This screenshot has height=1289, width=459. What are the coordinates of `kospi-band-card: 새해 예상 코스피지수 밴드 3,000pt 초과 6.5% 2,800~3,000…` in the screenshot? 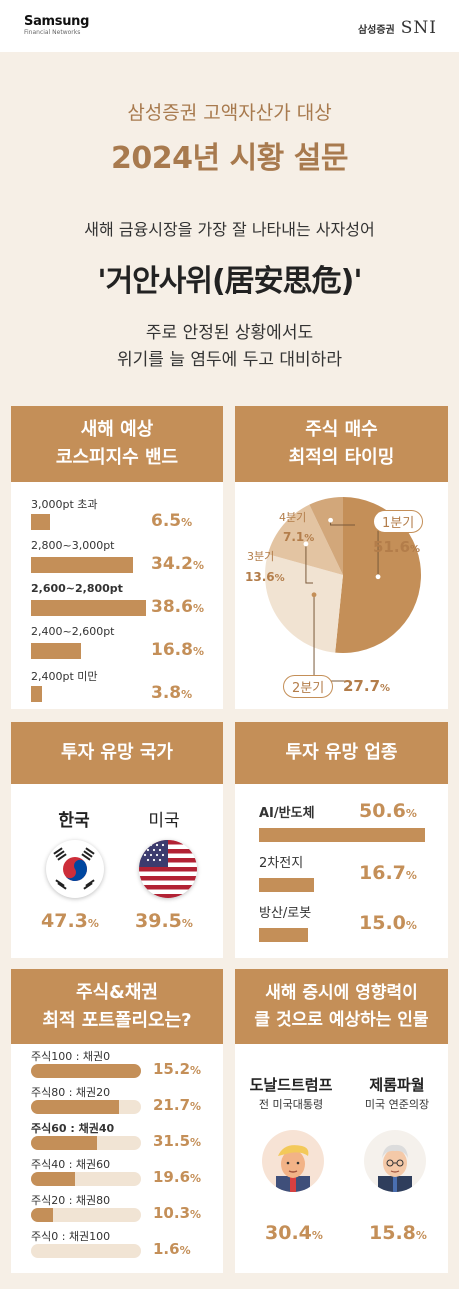 It's located at (117, 557).